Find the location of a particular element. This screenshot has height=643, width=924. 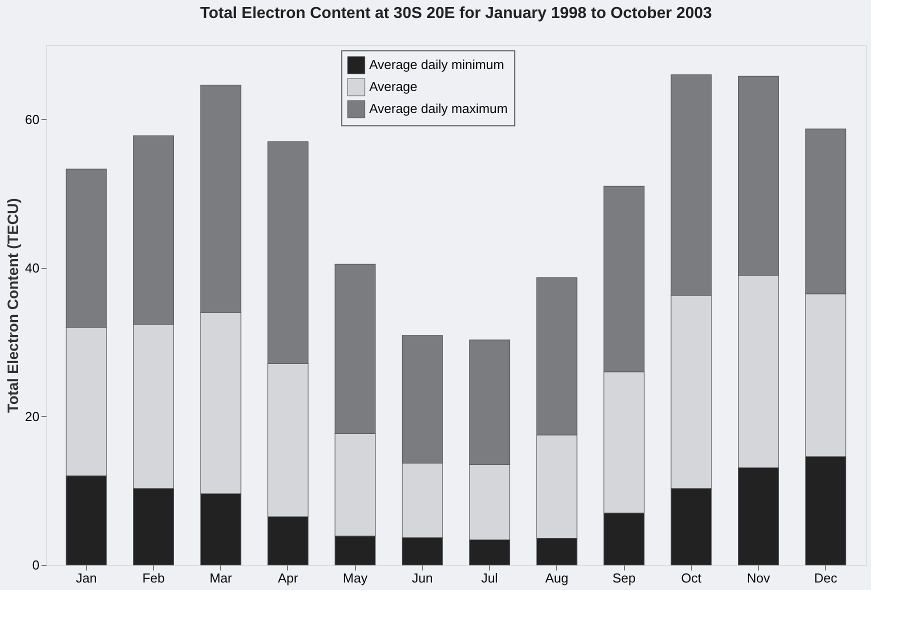

y-tick-label: 0 is located at coordinates (36, 565).